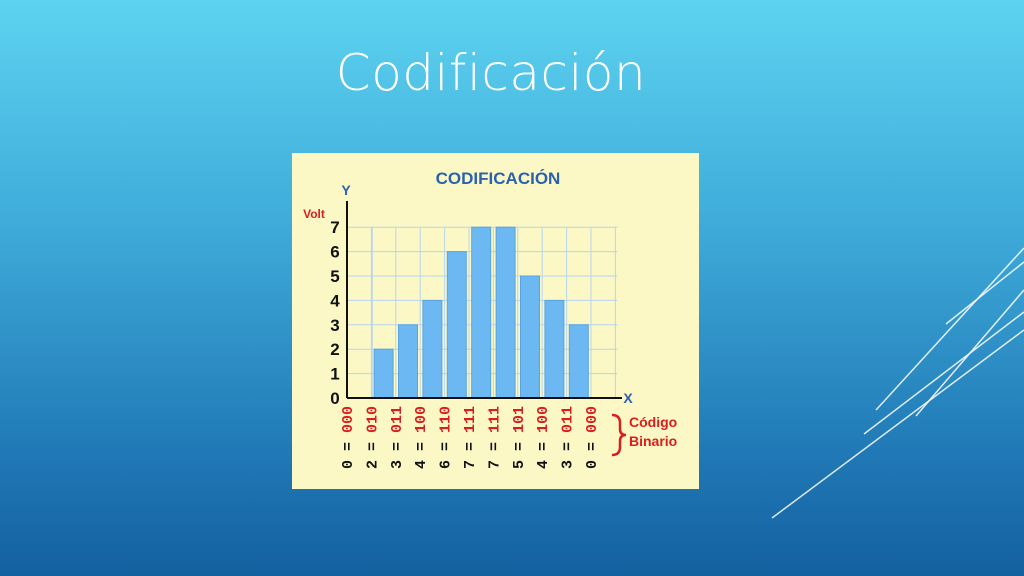 The width and height of the screenshot is (1024, 576). Describe the element at coordinates (346, 190) in the screenshot. I see `y-axis-label: Y` at that location.